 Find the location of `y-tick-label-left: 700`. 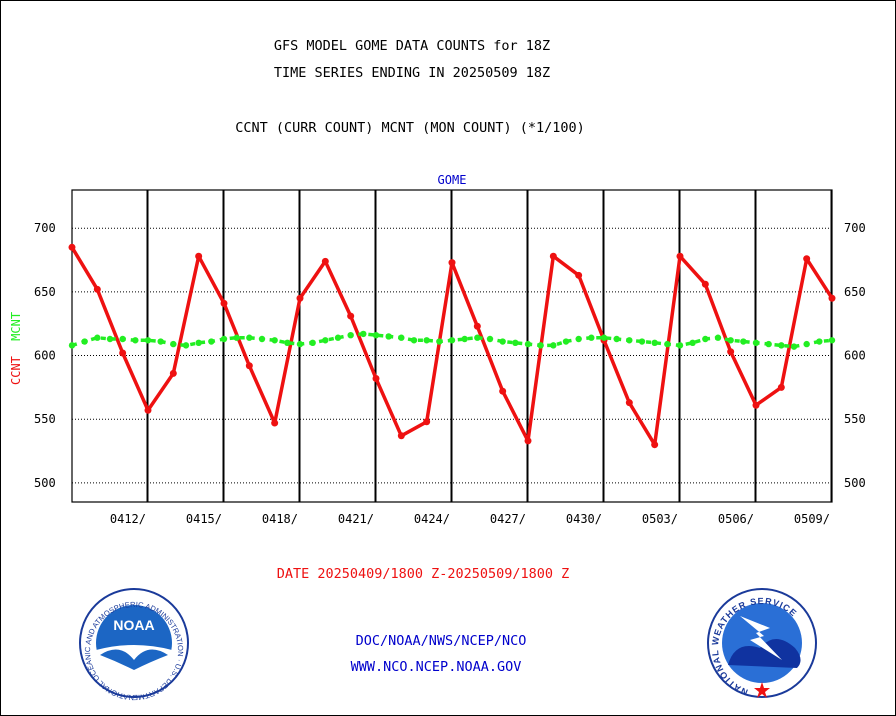

y-tick-label-left: 700 is located at coordinates (45, 228).